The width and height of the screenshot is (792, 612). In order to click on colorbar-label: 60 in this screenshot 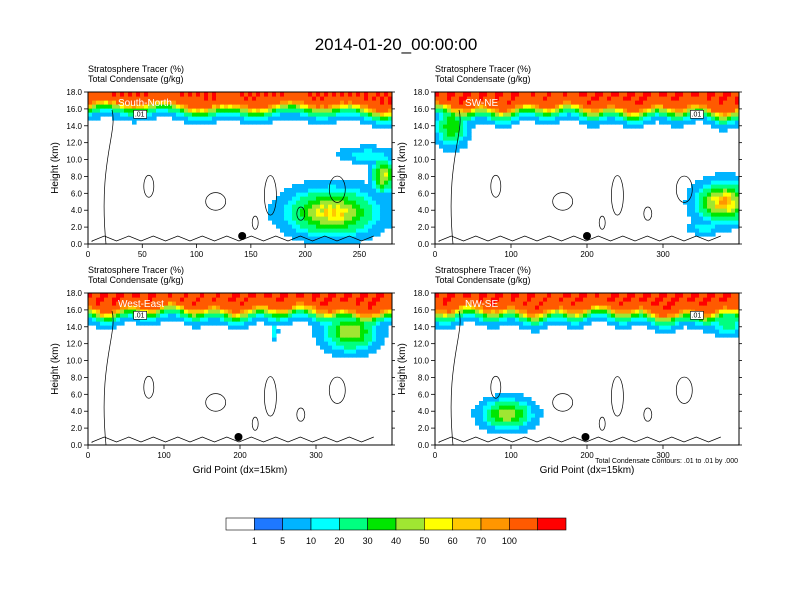, I will do `click(453, 541)`.